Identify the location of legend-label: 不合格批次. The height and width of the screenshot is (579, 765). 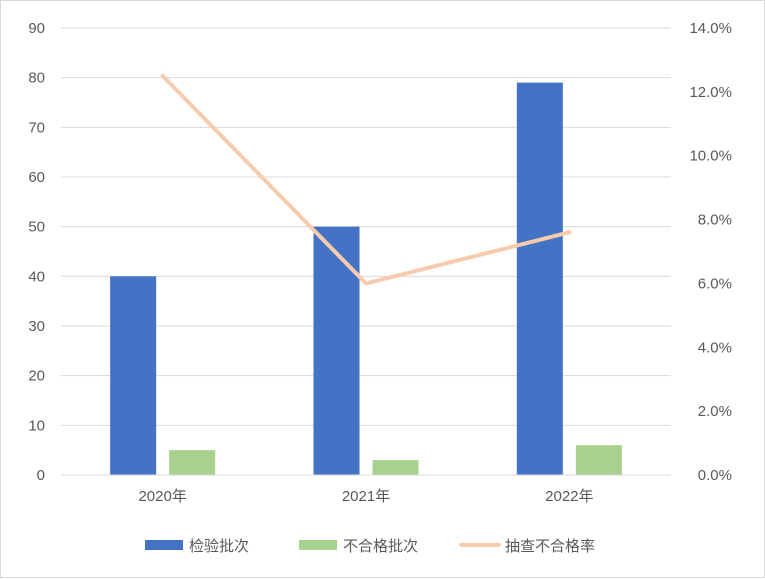
(380, 546).